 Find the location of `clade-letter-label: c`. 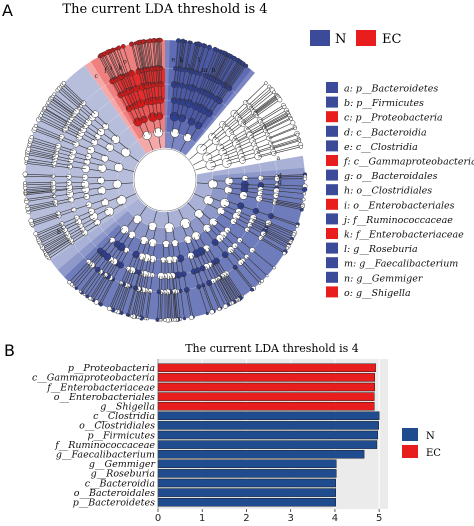

clade-letter-label: c is located at coordinates (97, 76).